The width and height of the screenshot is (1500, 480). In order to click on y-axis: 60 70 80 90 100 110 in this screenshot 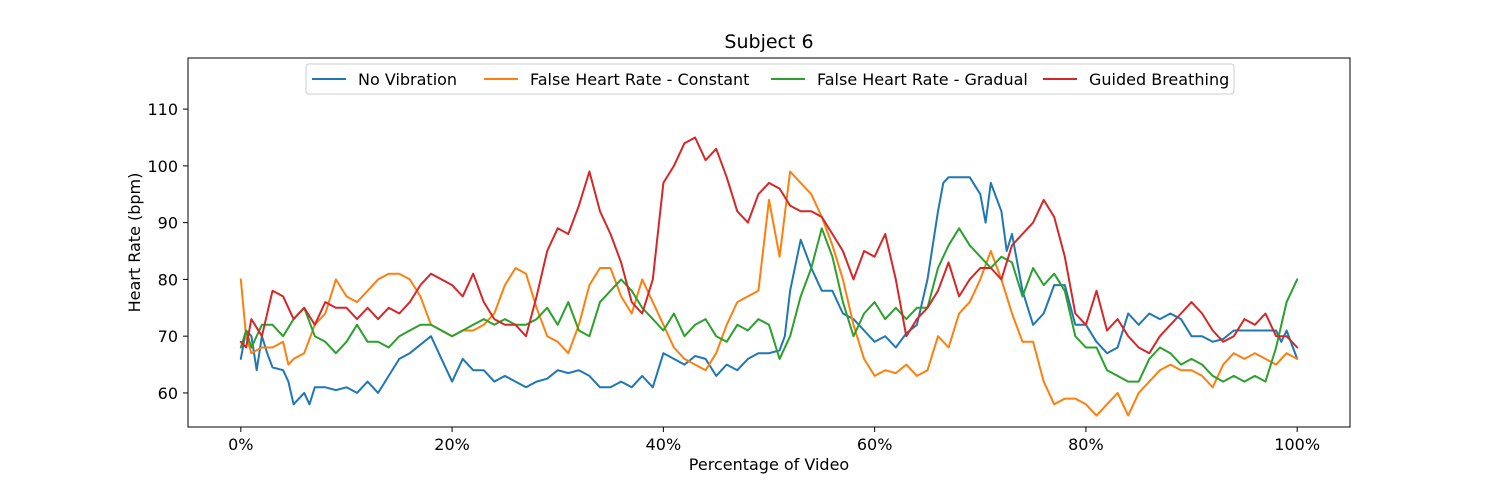, I will do `click(167, 251)`.